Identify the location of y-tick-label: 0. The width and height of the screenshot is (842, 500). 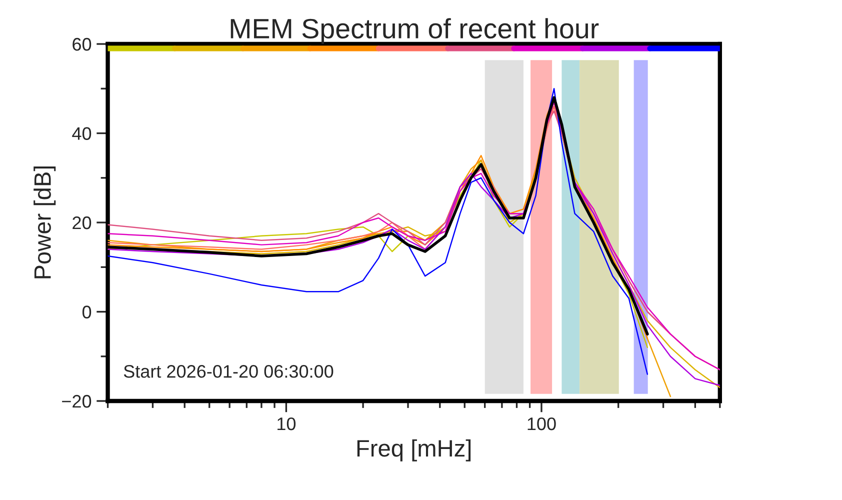
(87, 312).